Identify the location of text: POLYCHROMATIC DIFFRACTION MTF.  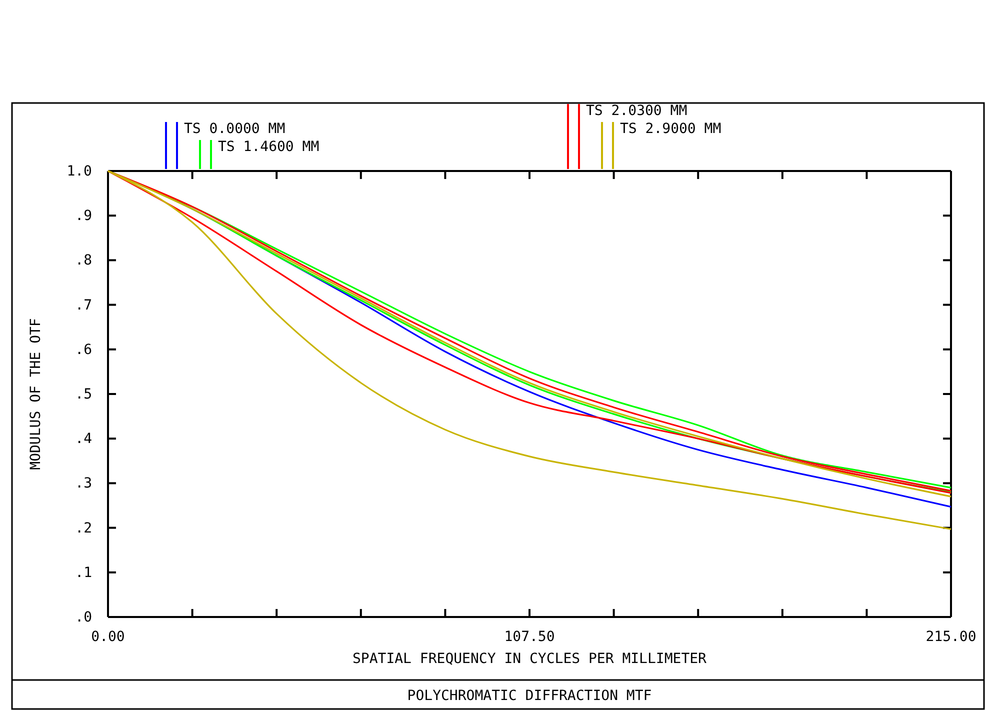
(529, 696).